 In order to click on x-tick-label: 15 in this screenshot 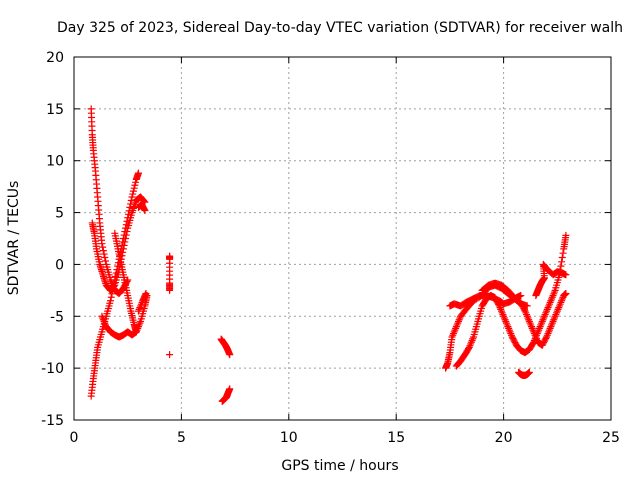, I will do `click(396, 438)`.